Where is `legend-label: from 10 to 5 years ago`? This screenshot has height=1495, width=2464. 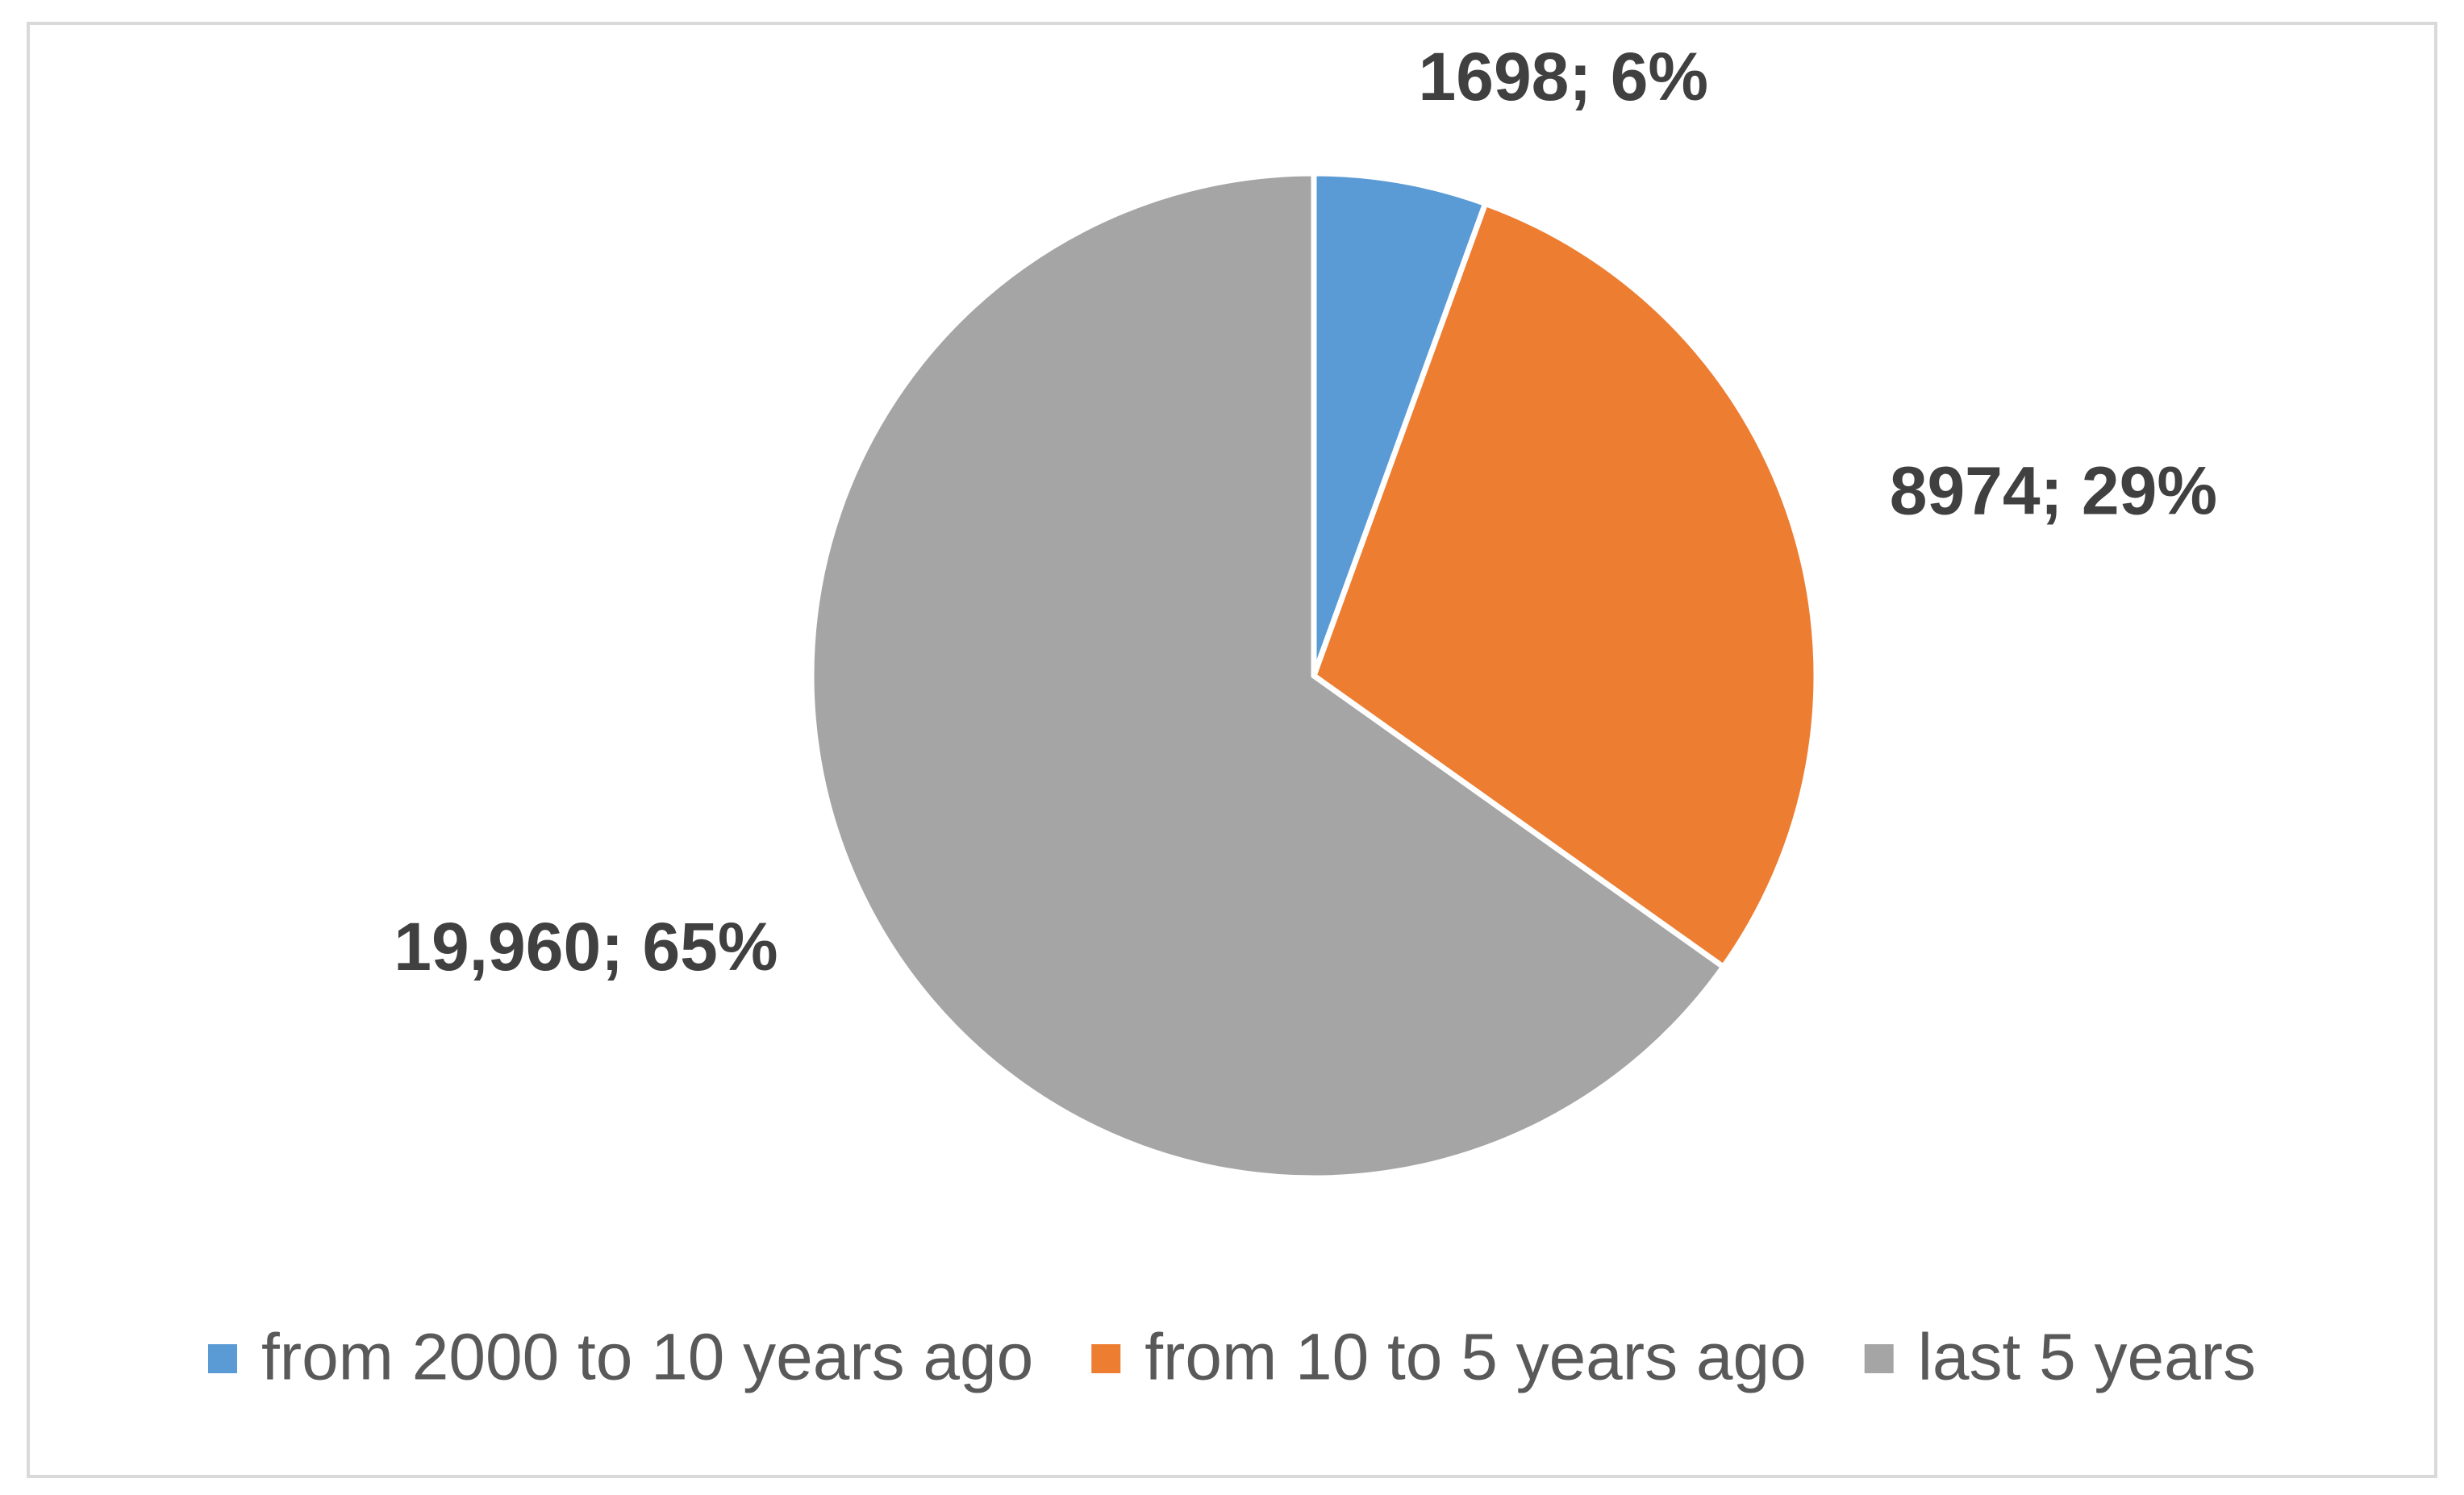 legend-label: from 10 to 5 years ago is located at coordinates (1475, 1357).